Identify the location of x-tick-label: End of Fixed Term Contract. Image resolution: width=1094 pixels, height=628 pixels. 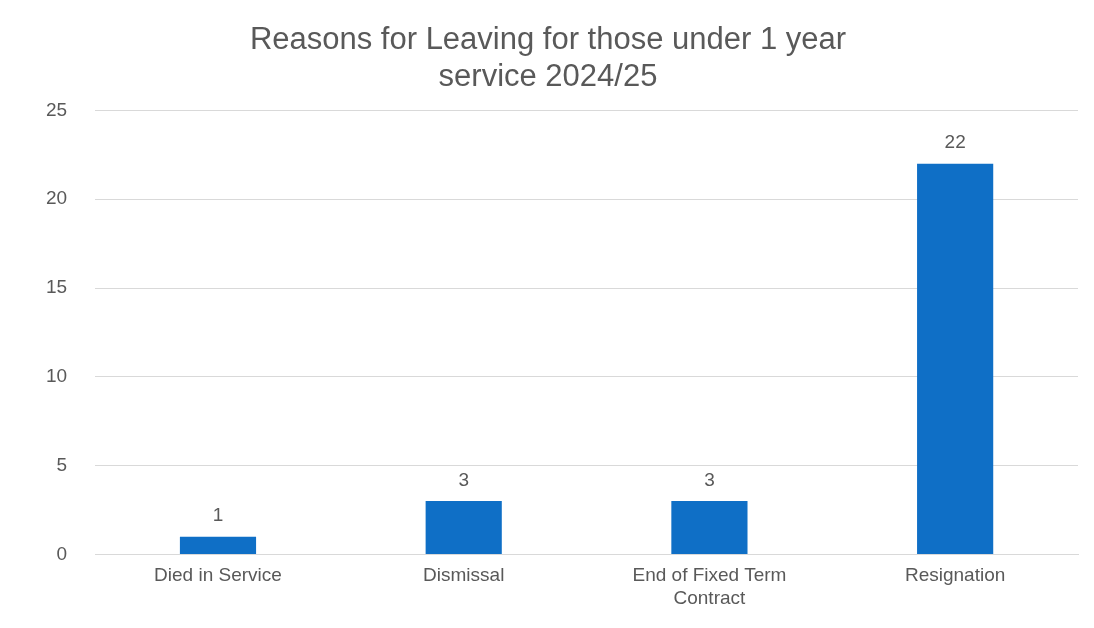
(709, 586).